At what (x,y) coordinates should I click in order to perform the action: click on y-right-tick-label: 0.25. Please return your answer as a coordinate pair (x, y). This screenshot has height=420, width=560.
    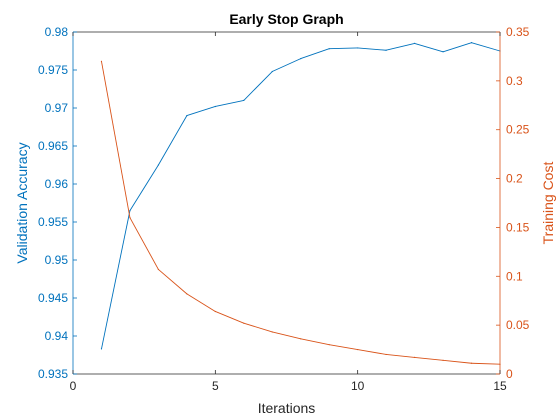
    Looking at the image, I should click on (518, 130).